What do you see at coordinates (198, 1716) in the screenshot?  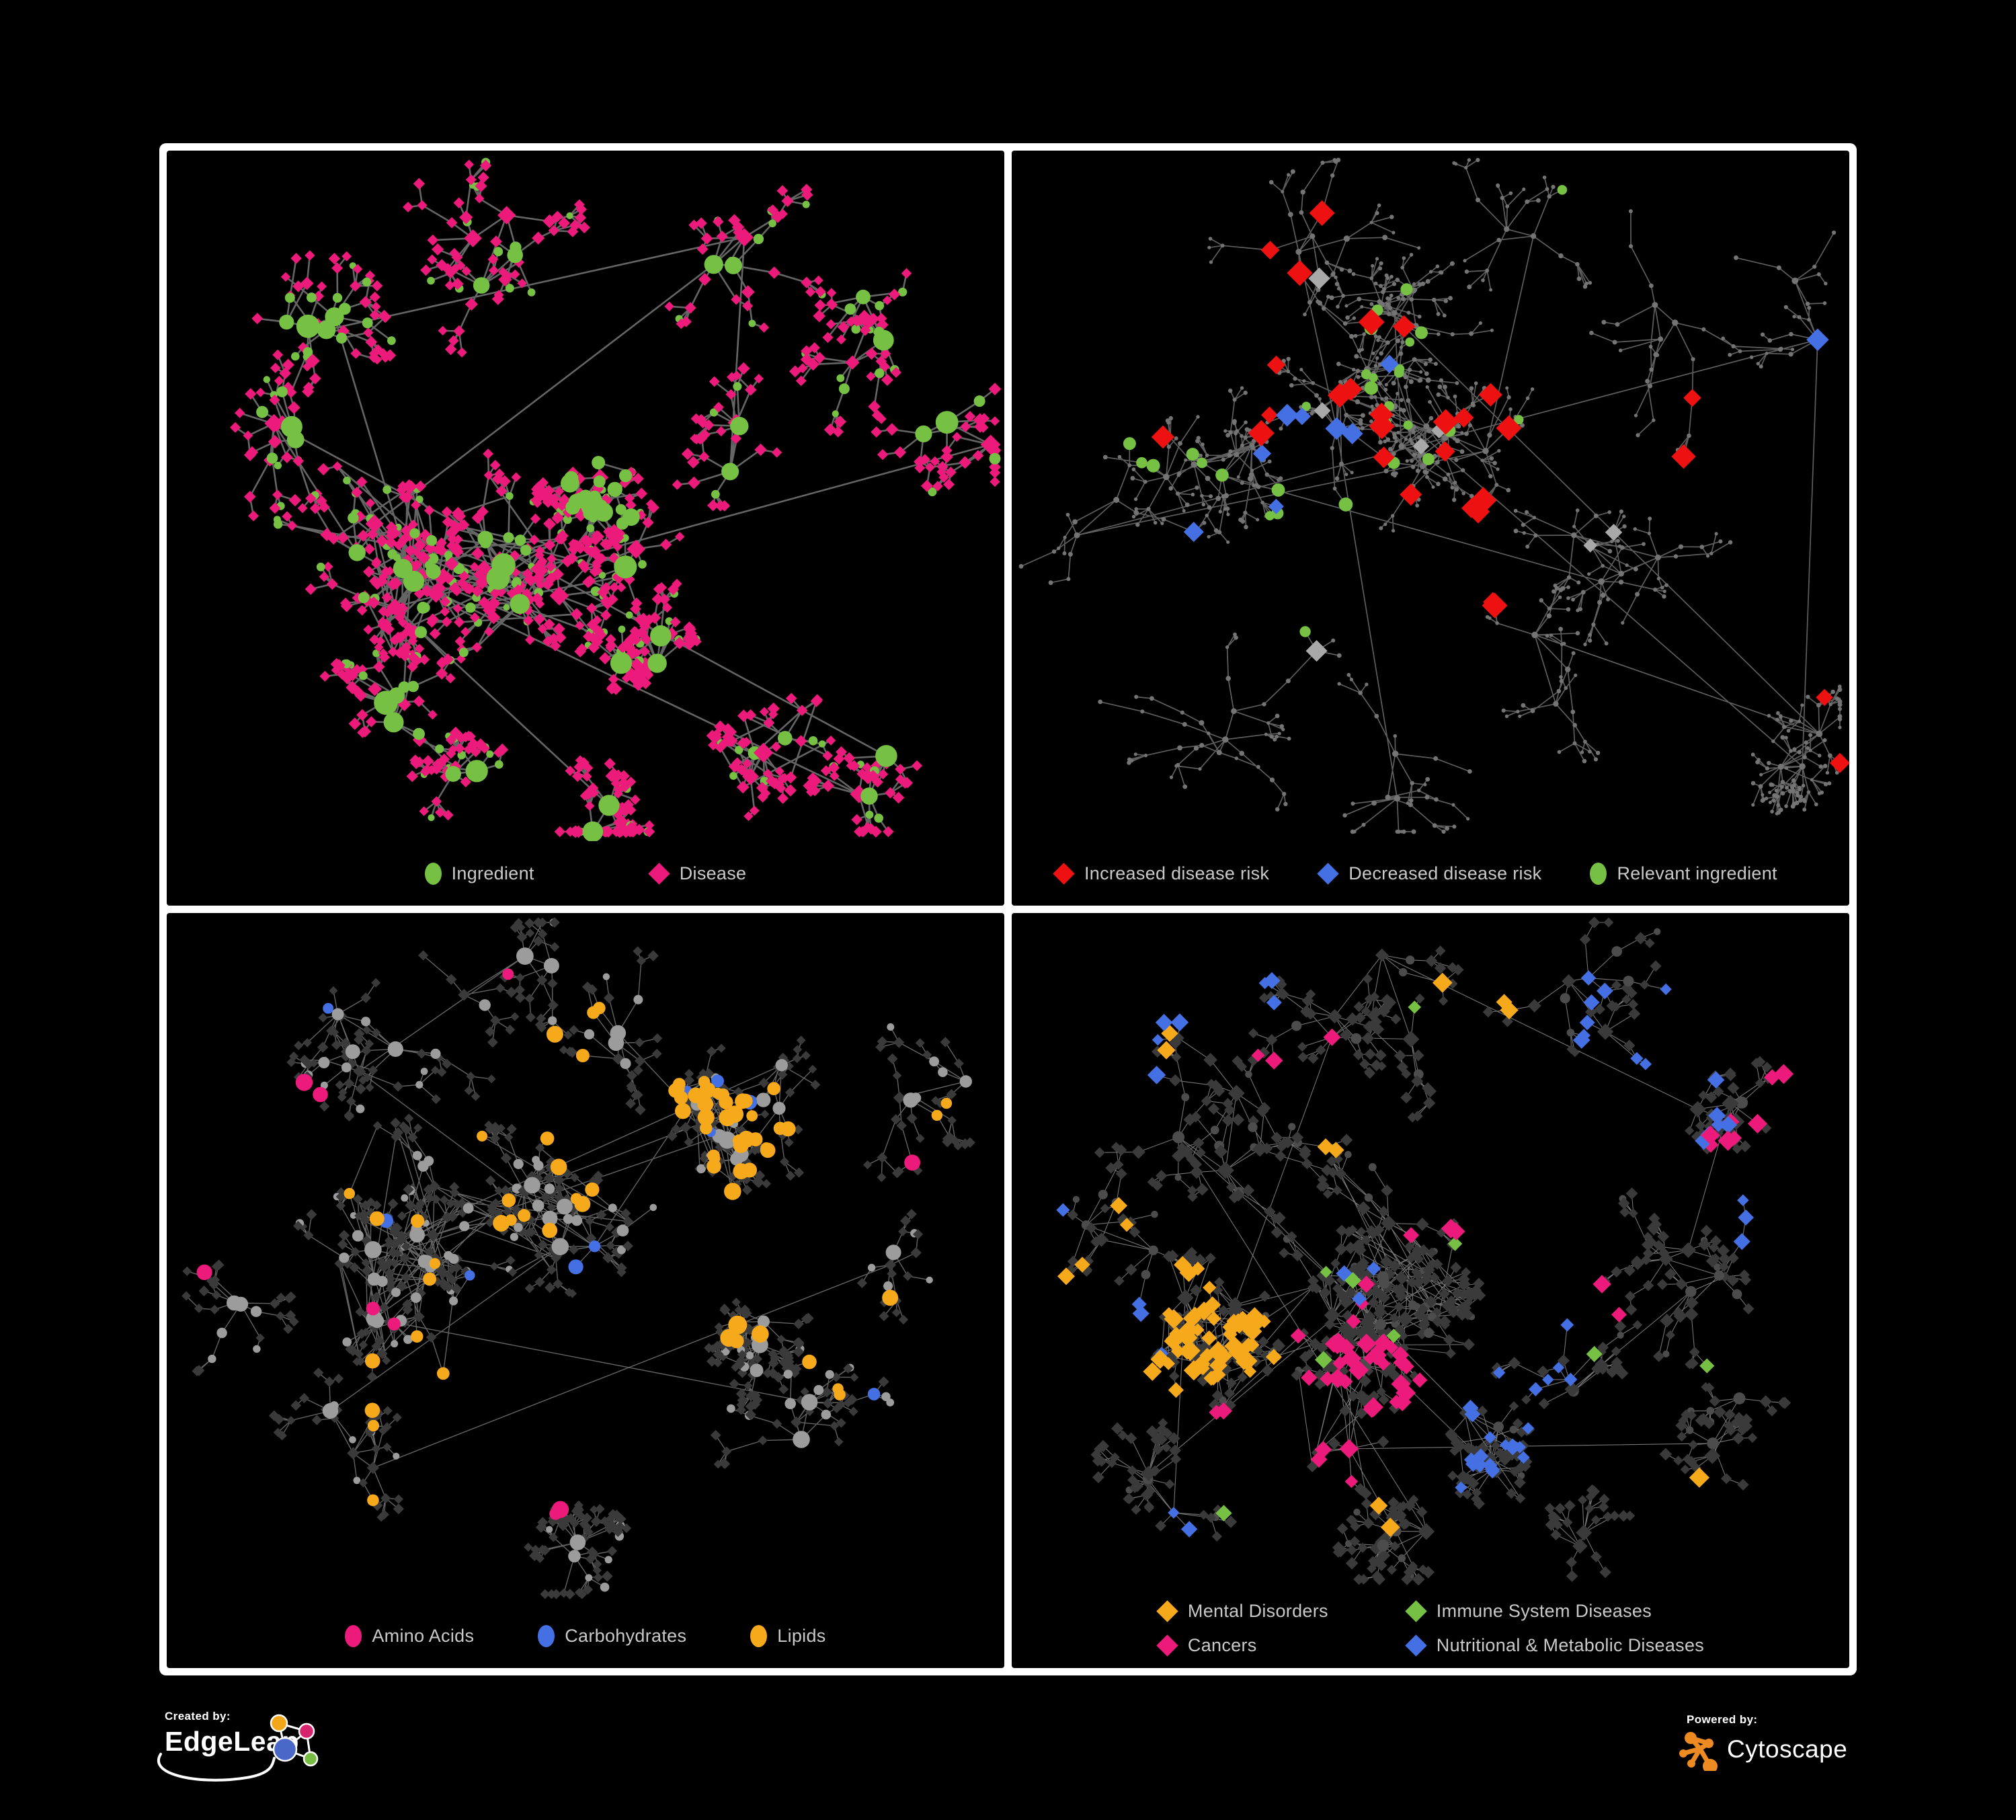 I see `created-by-label: Created by:` at bounding box center [198, 1716].